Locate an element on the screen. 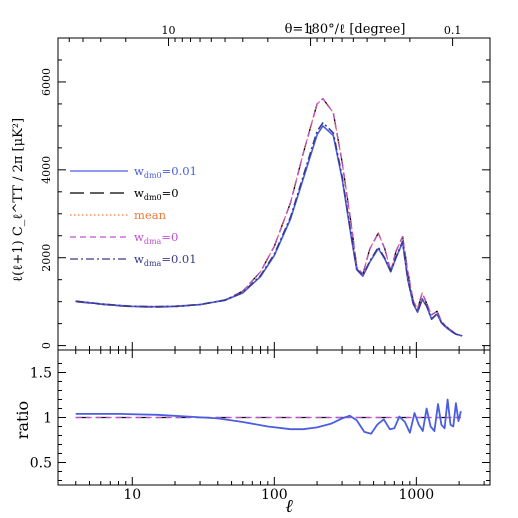  x-axis-label: ℓ is located at coordinates (289, 506).